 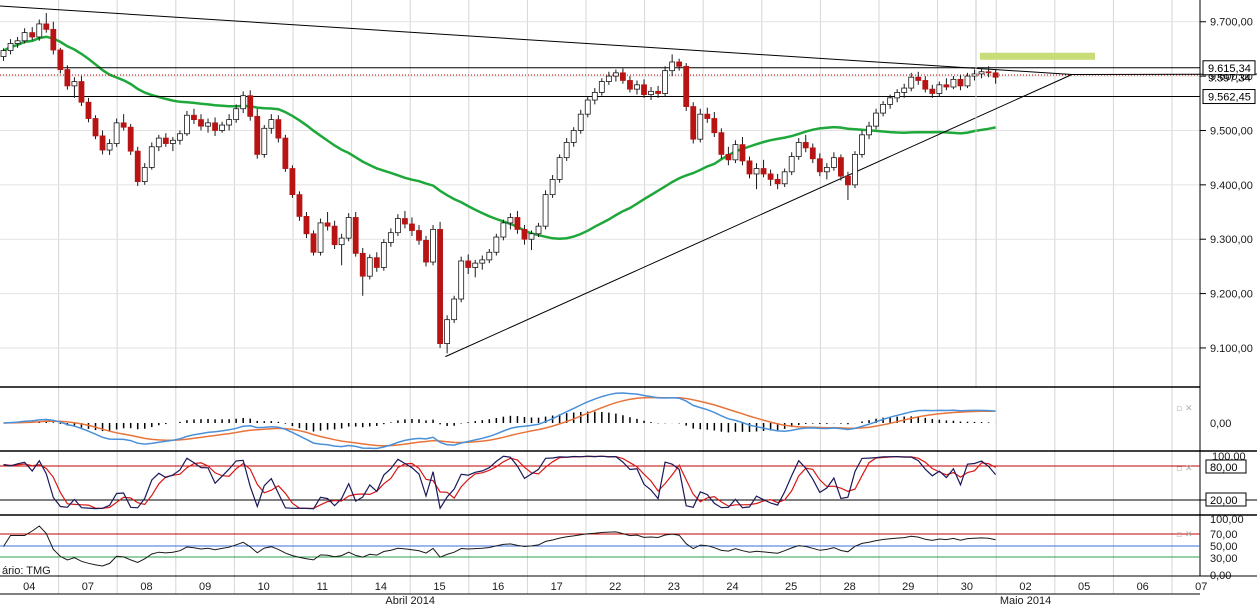 I want to click on price-tag-label: 9.562,45, so click(x=1229, y=98).